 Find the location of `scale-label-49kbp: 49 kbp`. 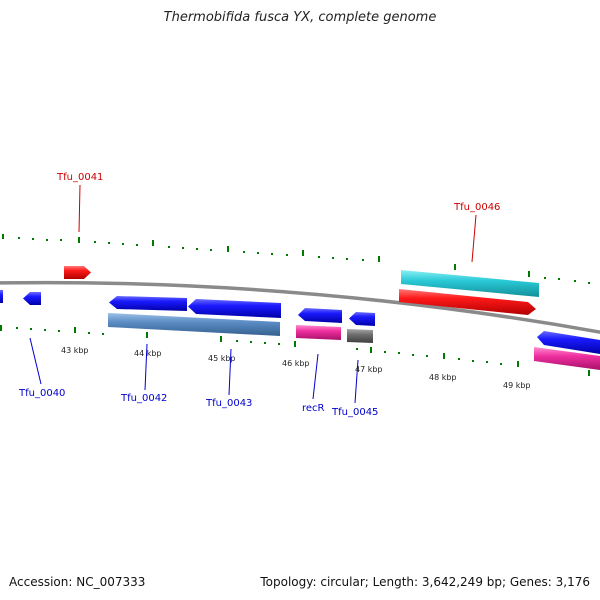

scale-label-49kbp: 49 kbp is located at coordinates (517, 385).